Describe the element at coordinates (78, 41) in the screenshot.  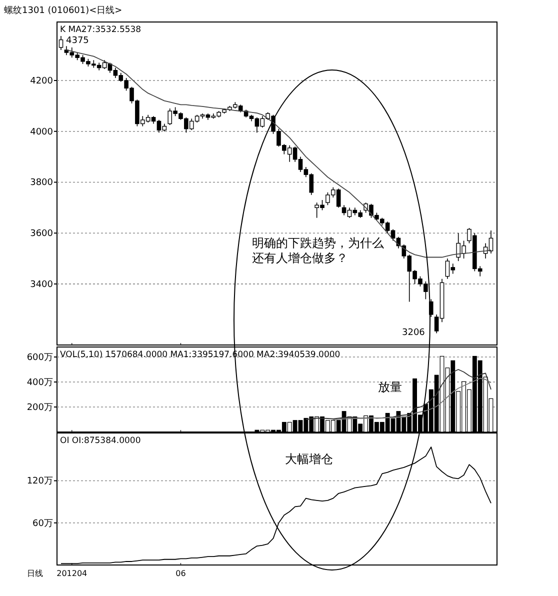
I see `annotation: 4375` at that location.